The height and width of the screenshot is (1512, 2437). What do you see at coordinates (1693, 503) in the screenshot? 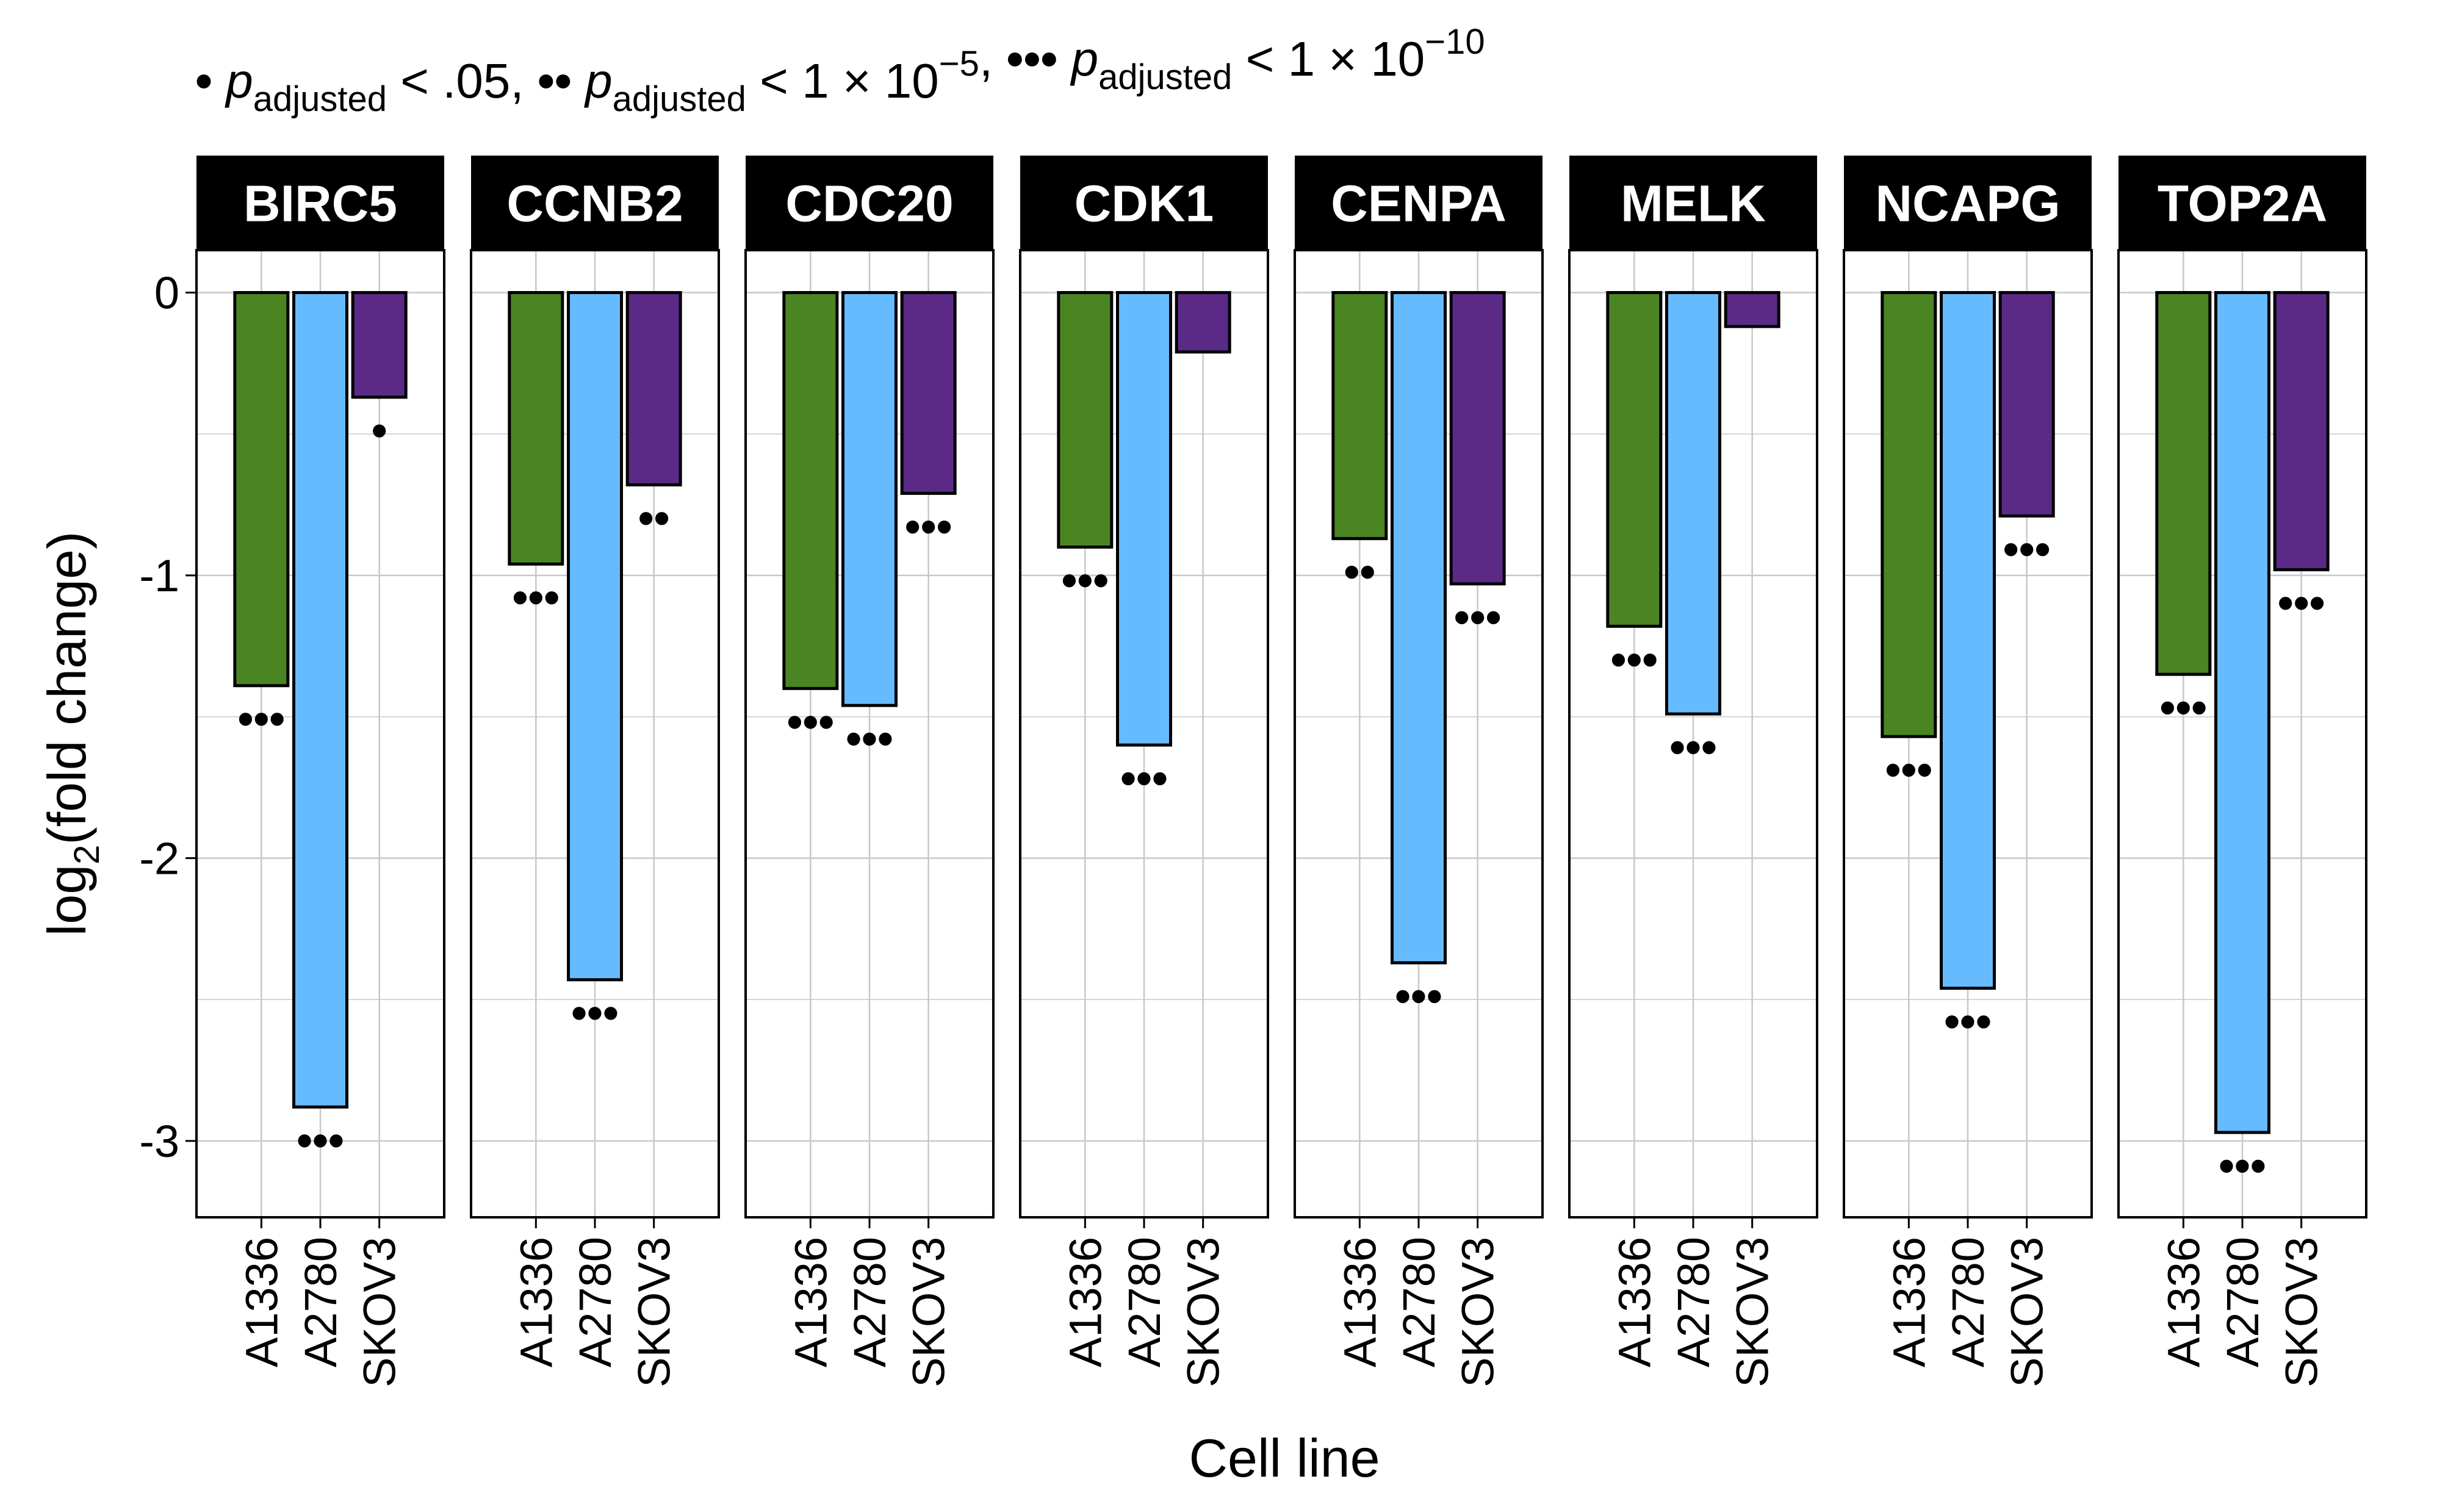
I see `bar-melk-a2780` at bounding box center [1693, 503].